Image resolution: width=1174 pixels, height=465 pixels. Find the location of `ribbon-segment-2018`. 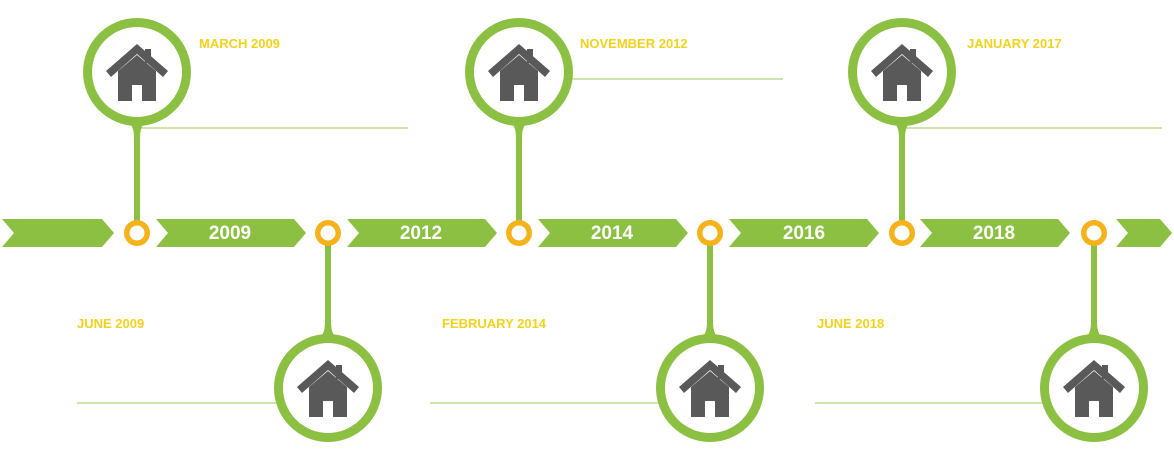

ribbon-segment-2018 is located at coordinates (995, 233).